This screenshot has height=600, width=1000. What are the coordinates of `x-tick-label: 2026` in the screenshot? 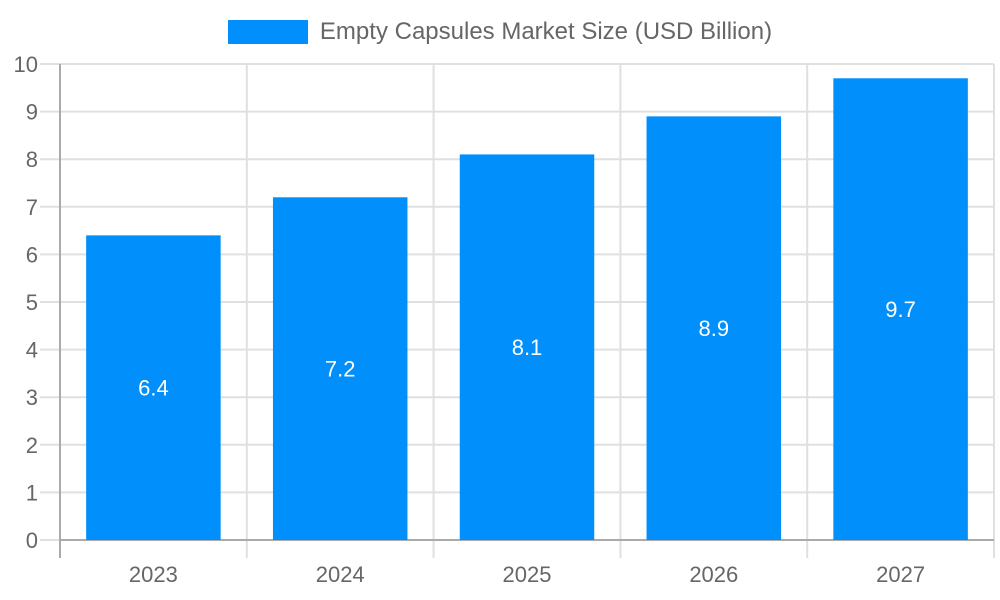 It's located at (713, 574).